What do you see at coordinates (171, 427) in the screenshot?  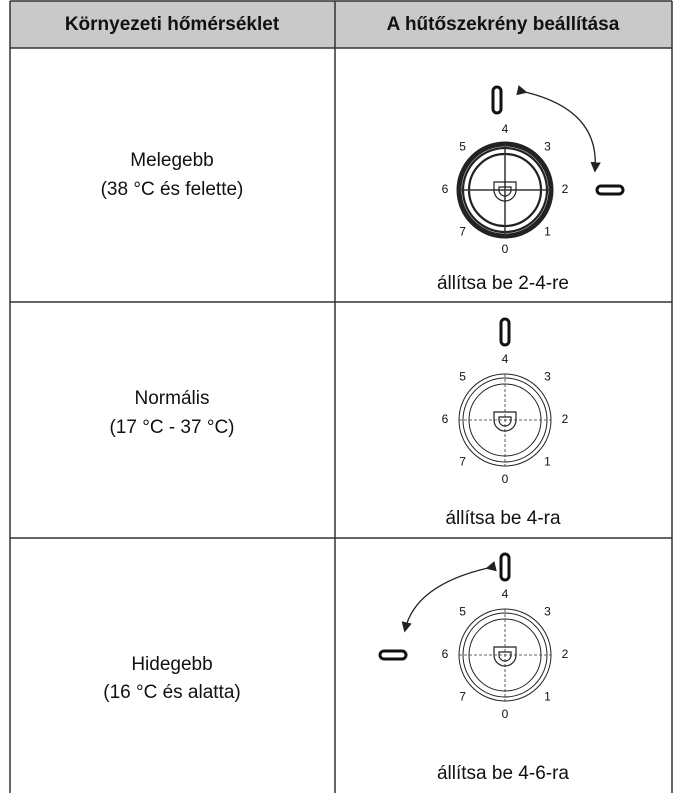 I see `condition: (17 °C - 37 °C)` at bounding box center [171, 427].